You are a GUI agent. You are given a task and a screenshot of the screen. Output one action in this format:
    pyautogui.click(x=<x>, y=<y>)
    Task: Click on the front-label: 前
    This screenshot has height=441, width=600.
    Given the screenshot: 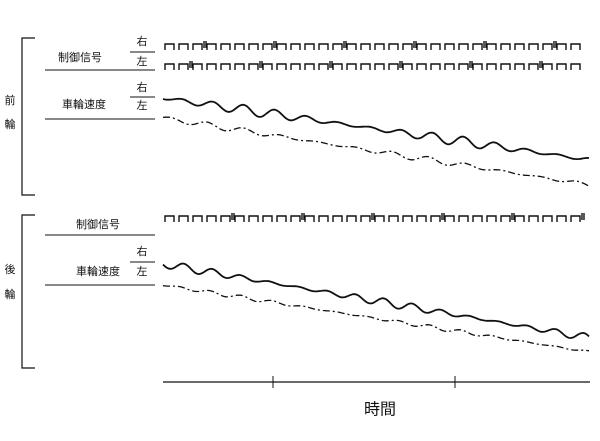 What is the action you would take?
    pyautogui.click(x=10, y=100)
    